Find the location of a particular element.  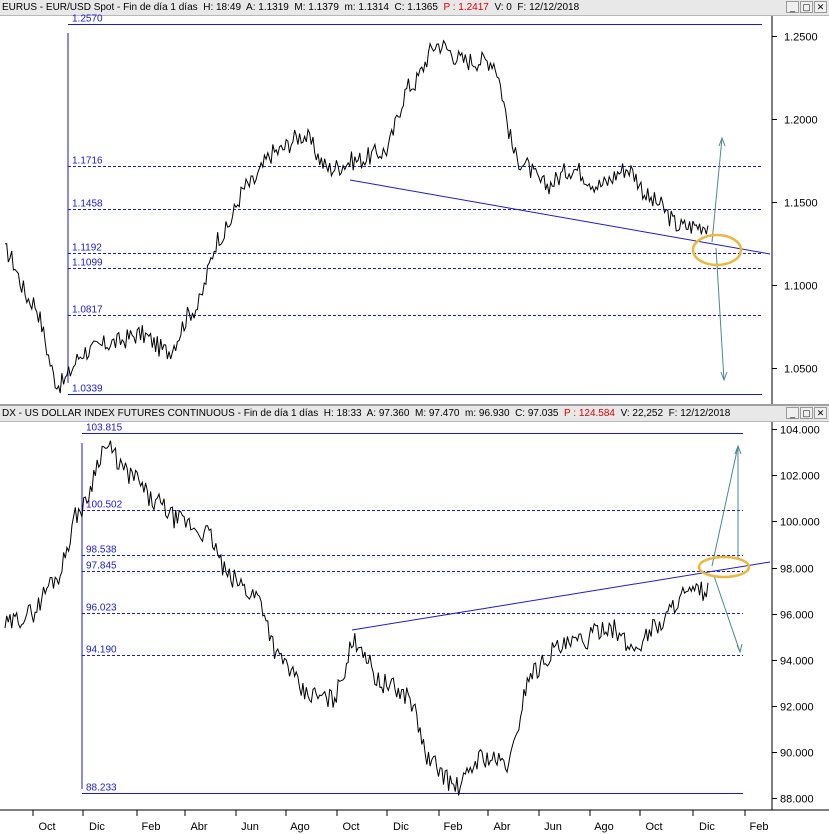

y-tick-label: 88.000 is located at coordinates (797, 800).